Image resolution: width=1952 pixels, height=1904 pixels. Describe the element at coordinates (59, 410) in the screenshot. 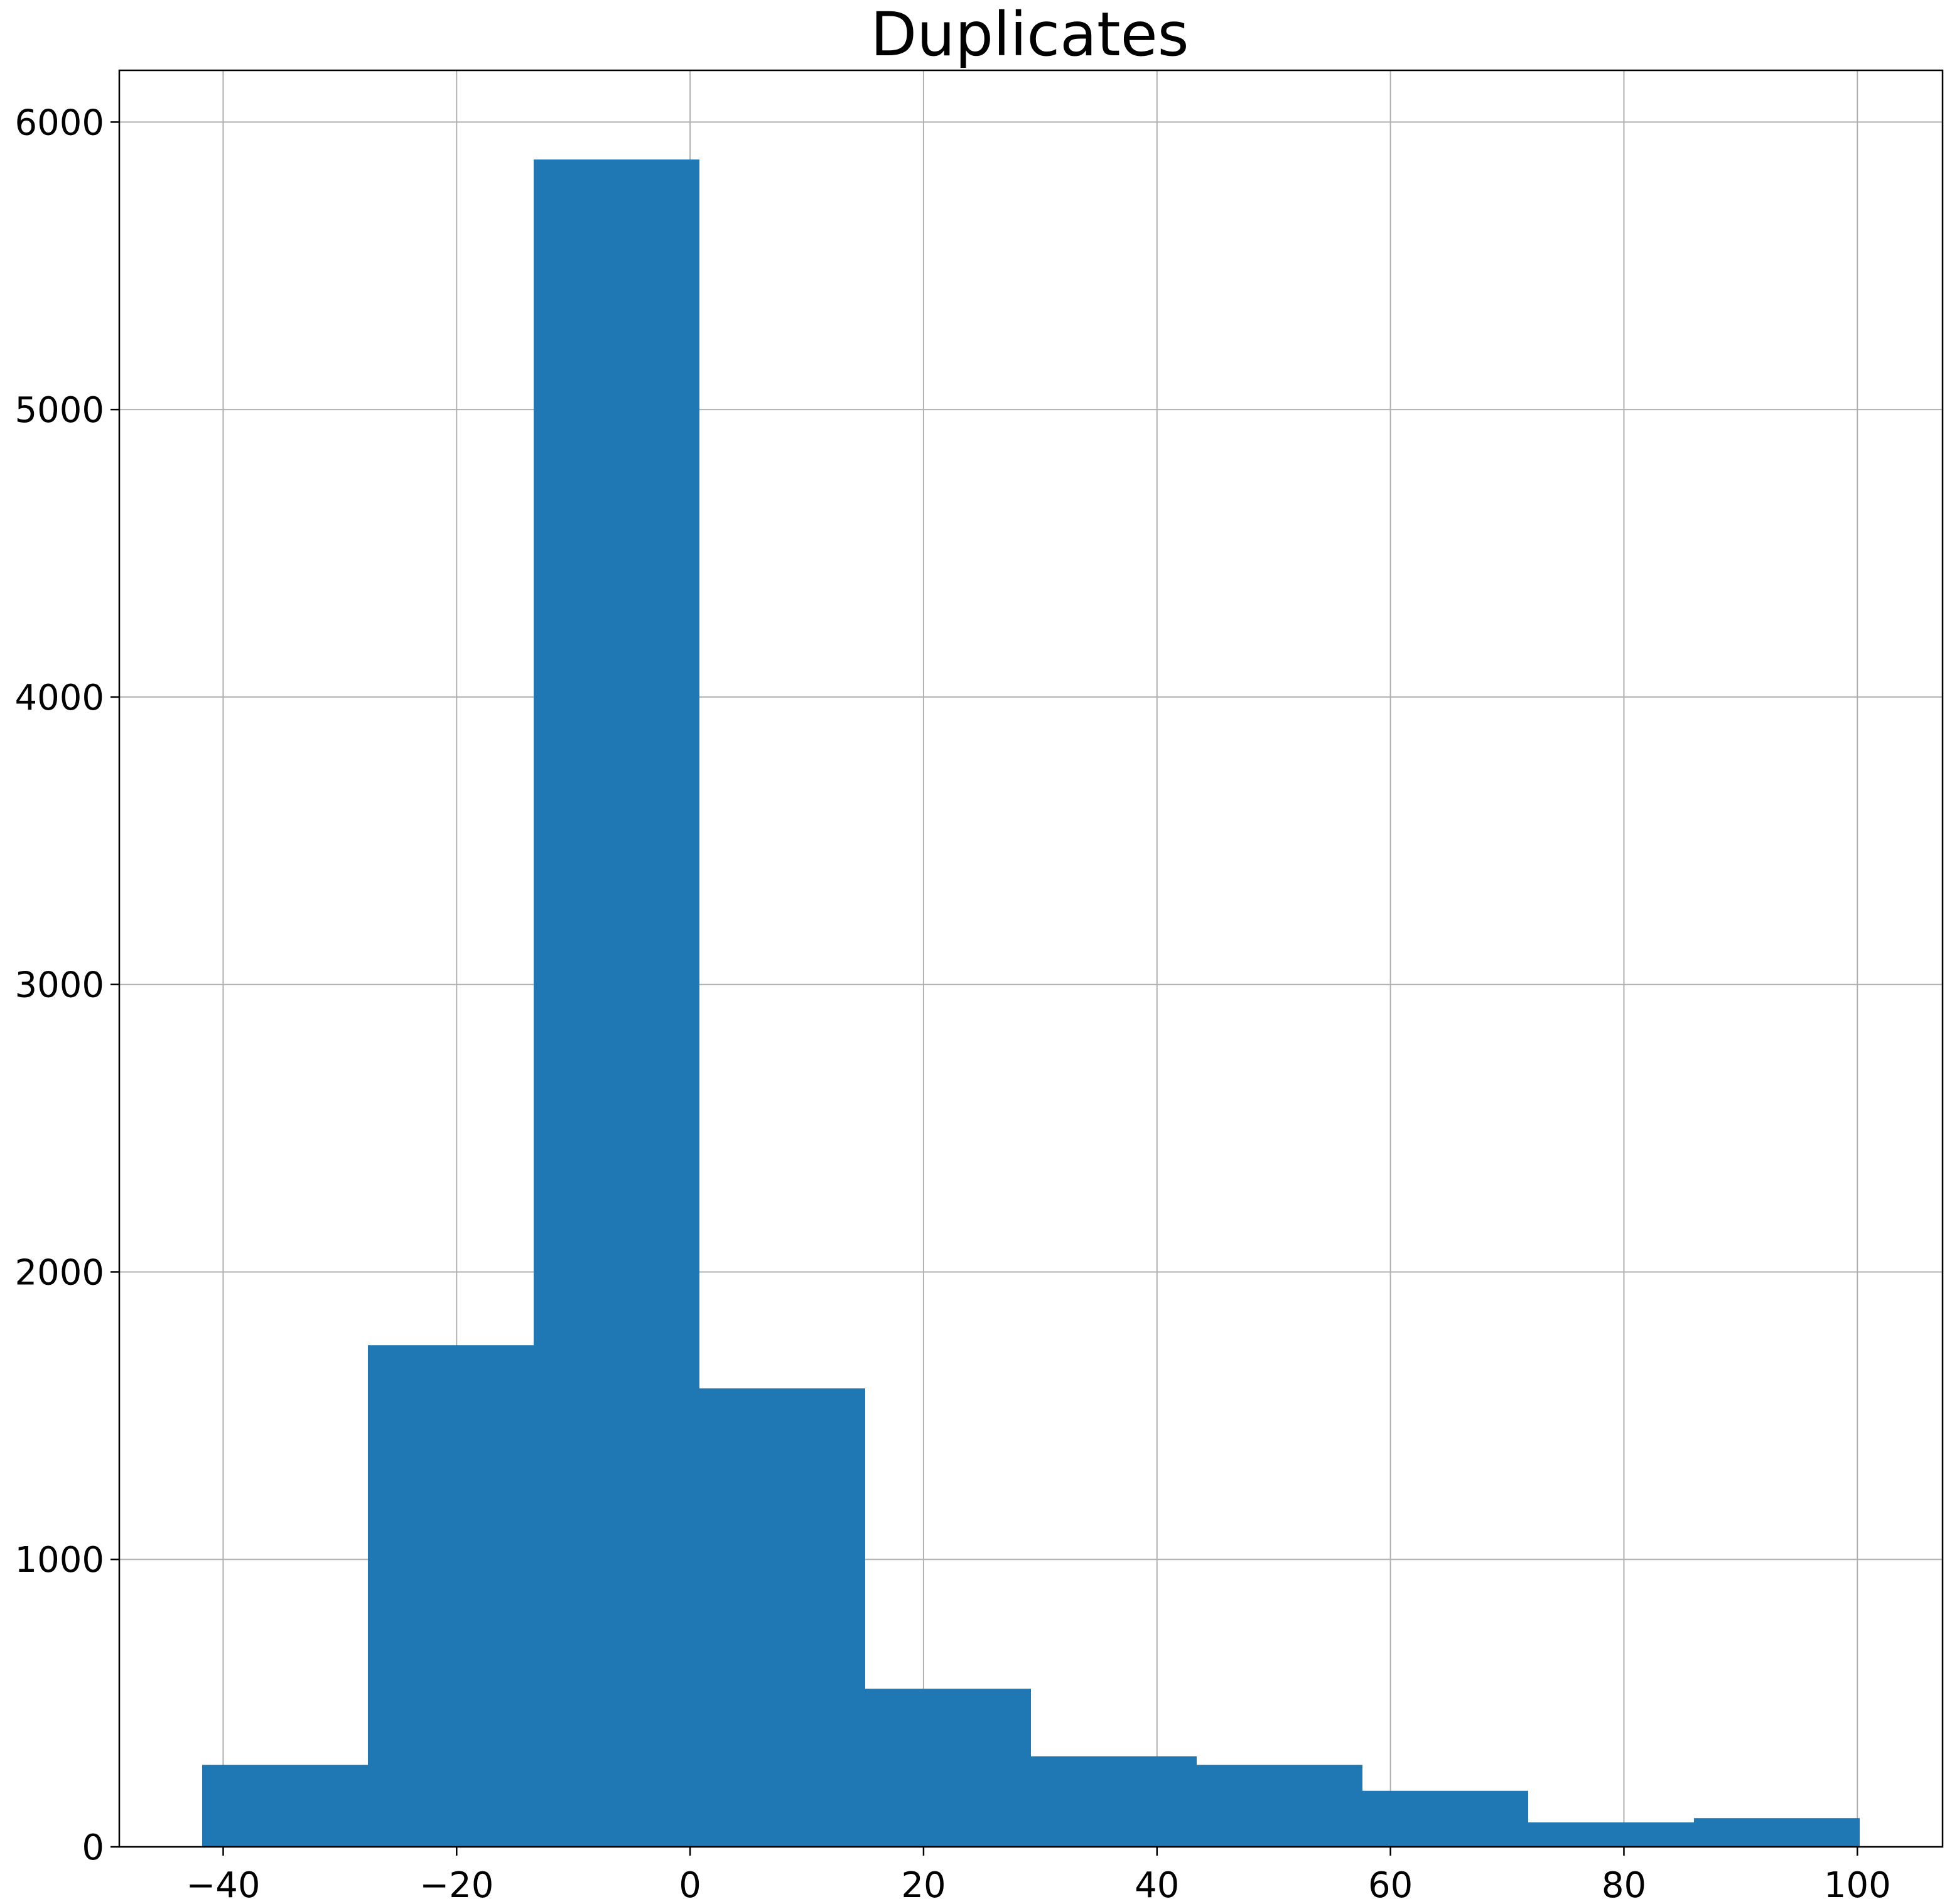

I see `y-tick-label: 5000` at that location.